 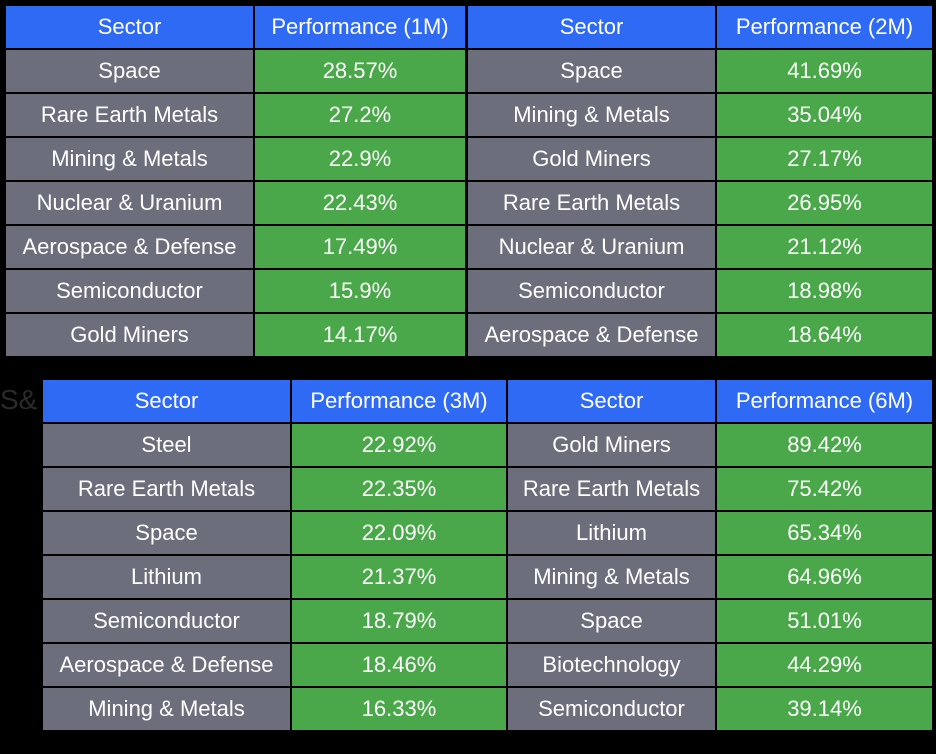 I want to click on table-row: Mining & Metals 16.33%, so click(x=274, y=709).